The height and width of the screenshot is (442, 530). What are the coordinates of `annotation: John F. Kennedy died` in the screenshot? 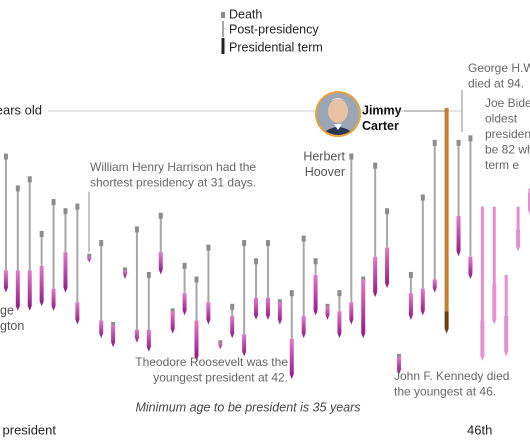 It's located at (451, 376).